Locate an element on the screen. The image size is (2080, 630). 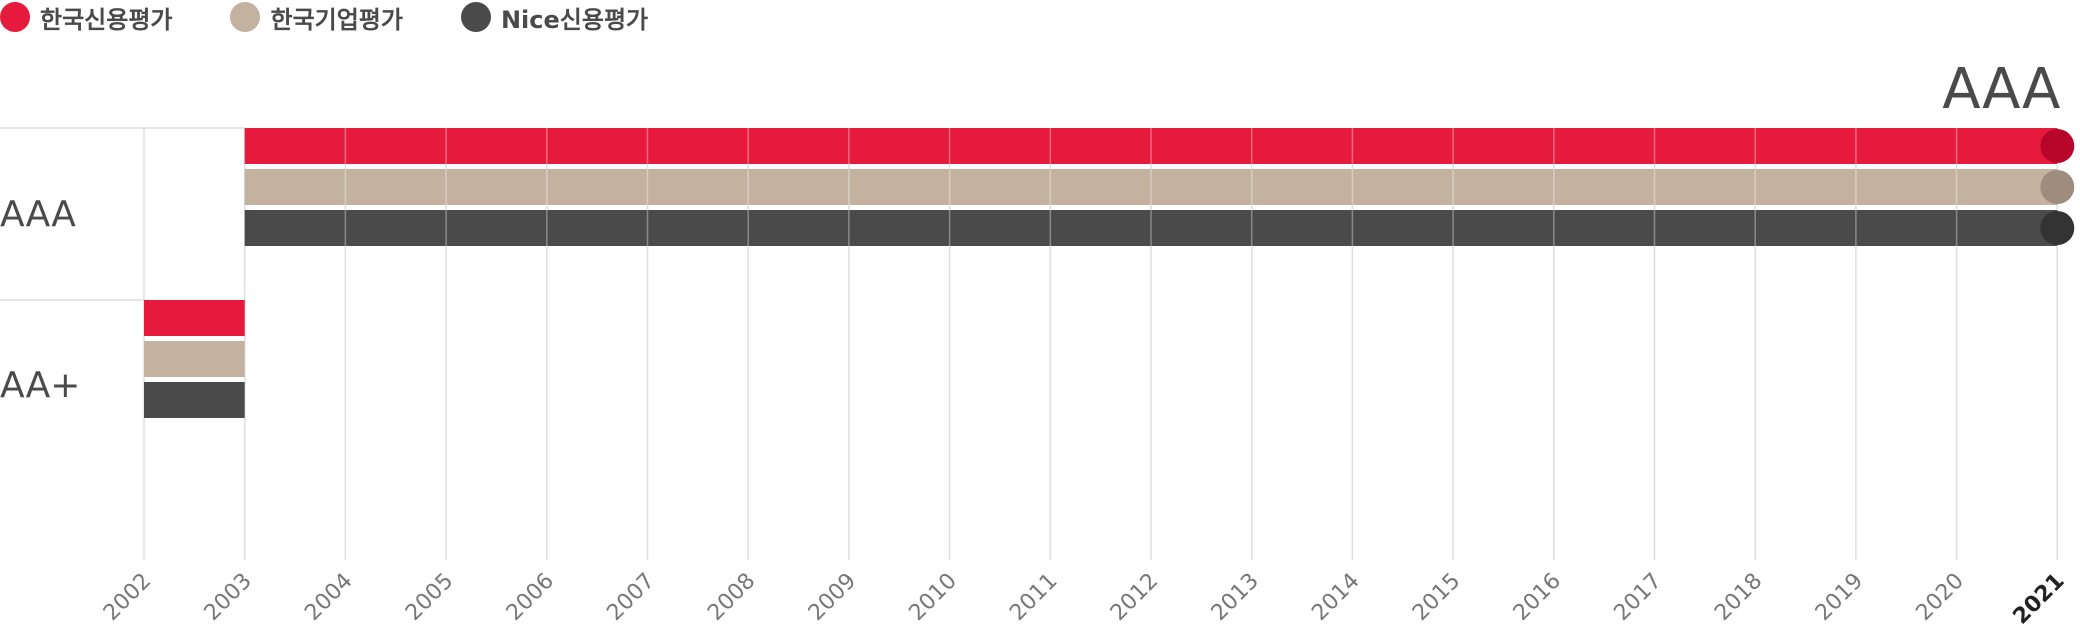
bar-2-AAA is located at coordinates (1151, 228).